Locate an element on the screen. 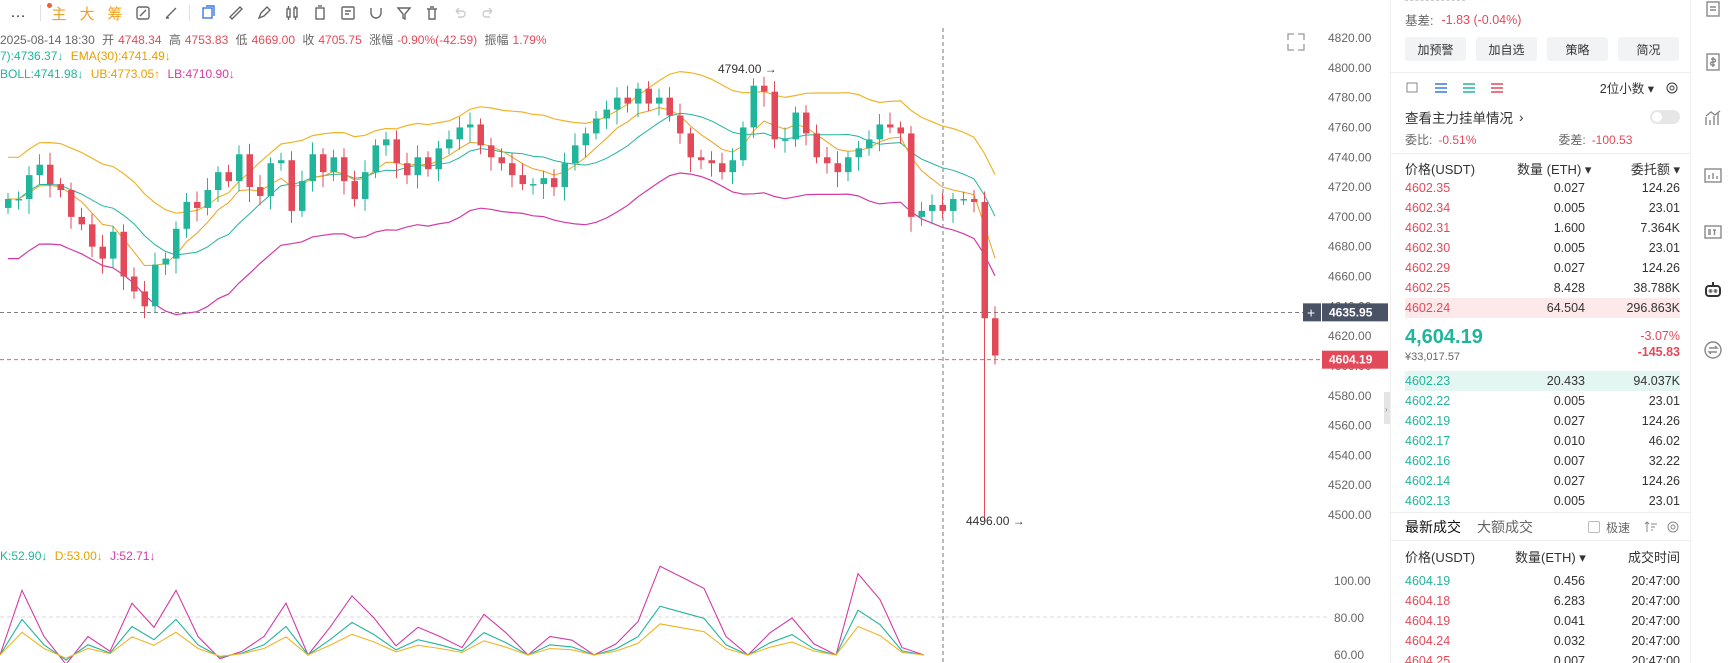 The image size is (1734, 663). trade-qty-header: 数量(ETH) ▾ is located at coordinates (1550, 557).